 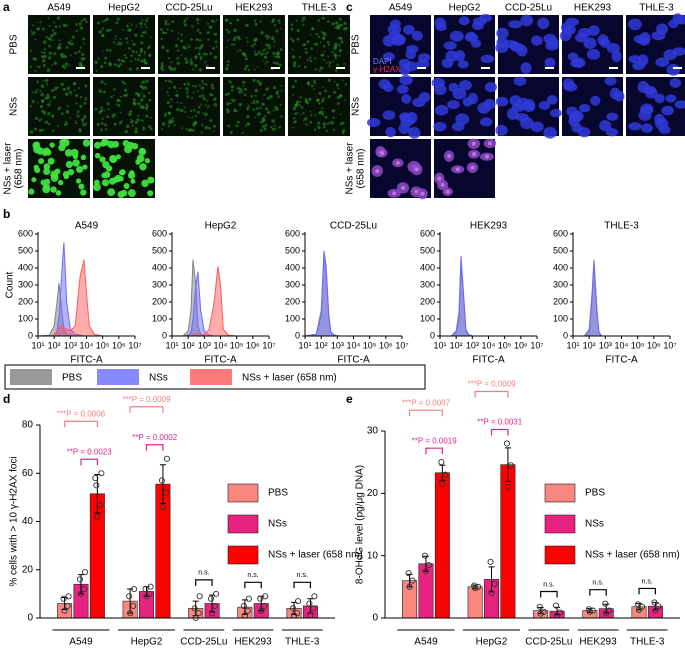 What do you see at coordinates (605, 345) in the screenshot?
I see `x-tick-label: 10³` at bounding box center [605, 345].